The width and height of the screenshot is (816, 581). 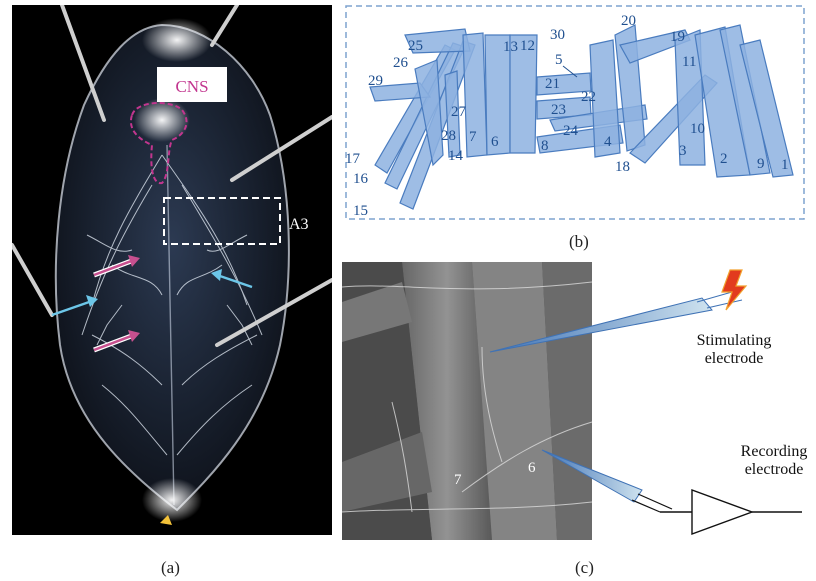 What do you see at coordinates (401, 63) in the screenshot?
I see `muscle-label: 26` at bounding box center [401, 63].